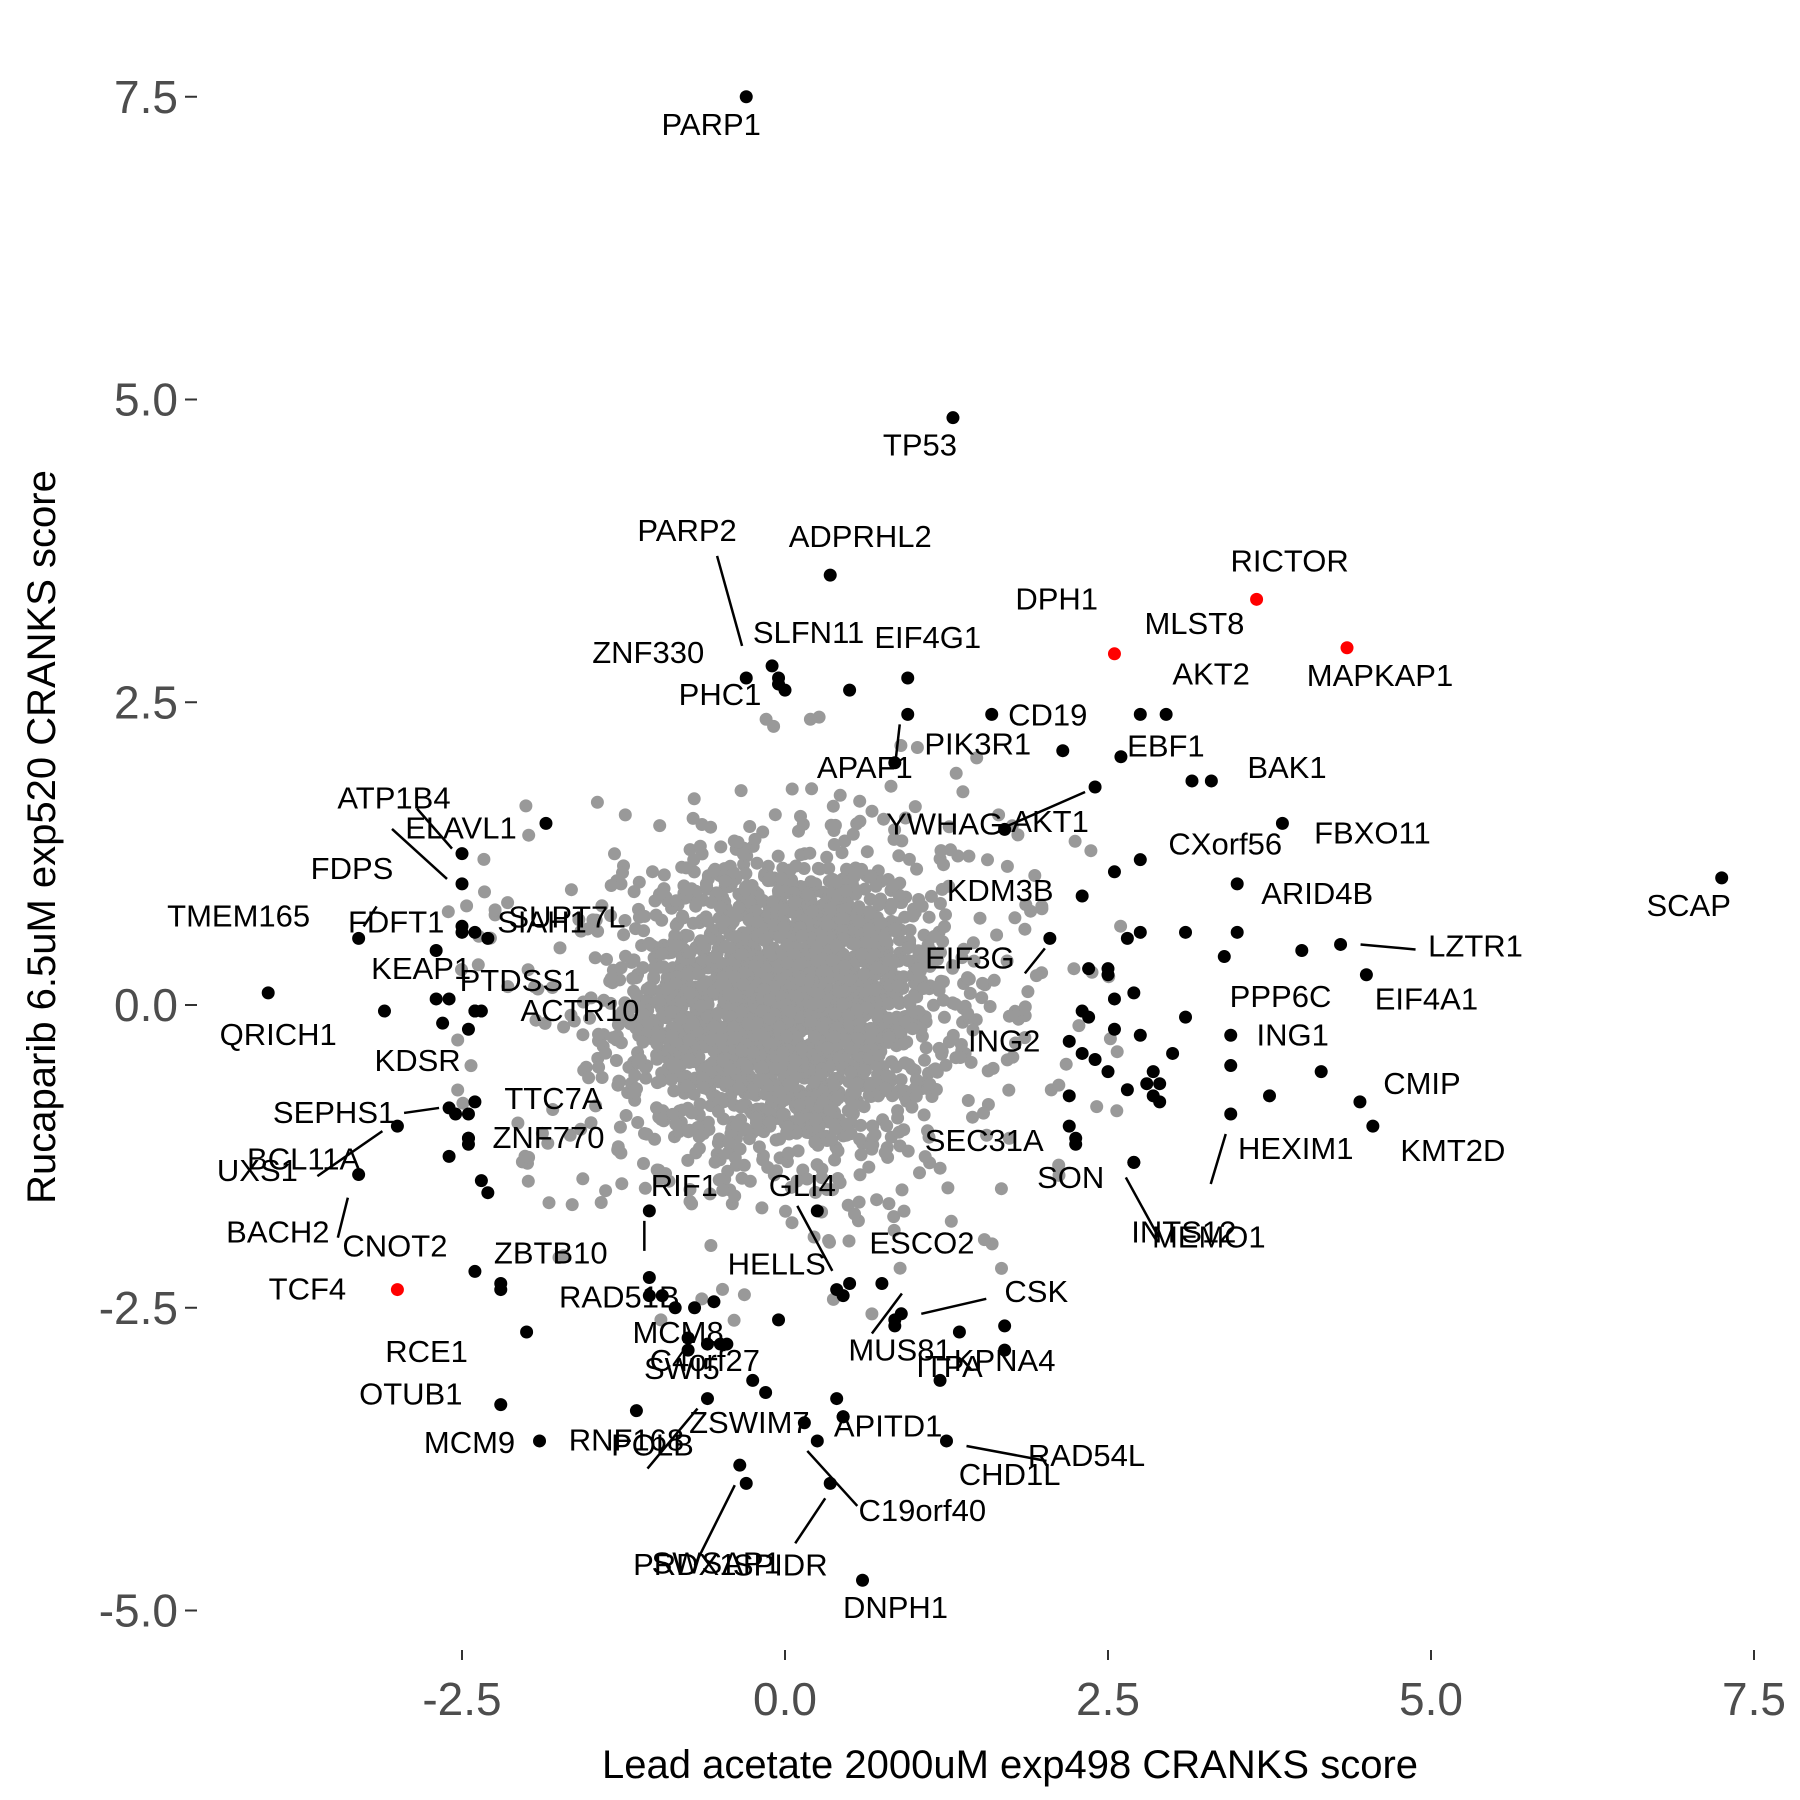 The width and height of the screenshot is (1800, 1800). Describe the element at coordinates (426, 1351) in the screenshot. I see `gene-label: RCE1` at that location.